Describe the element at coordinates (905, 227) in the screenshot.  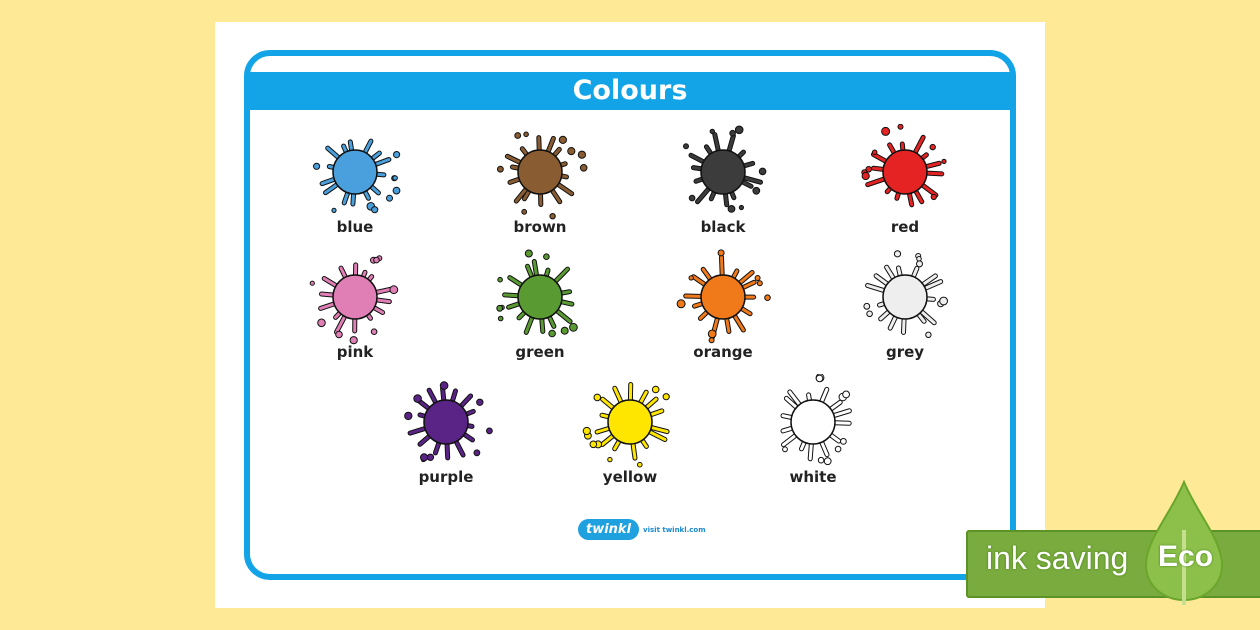
I see `colour-label: red` at that location.